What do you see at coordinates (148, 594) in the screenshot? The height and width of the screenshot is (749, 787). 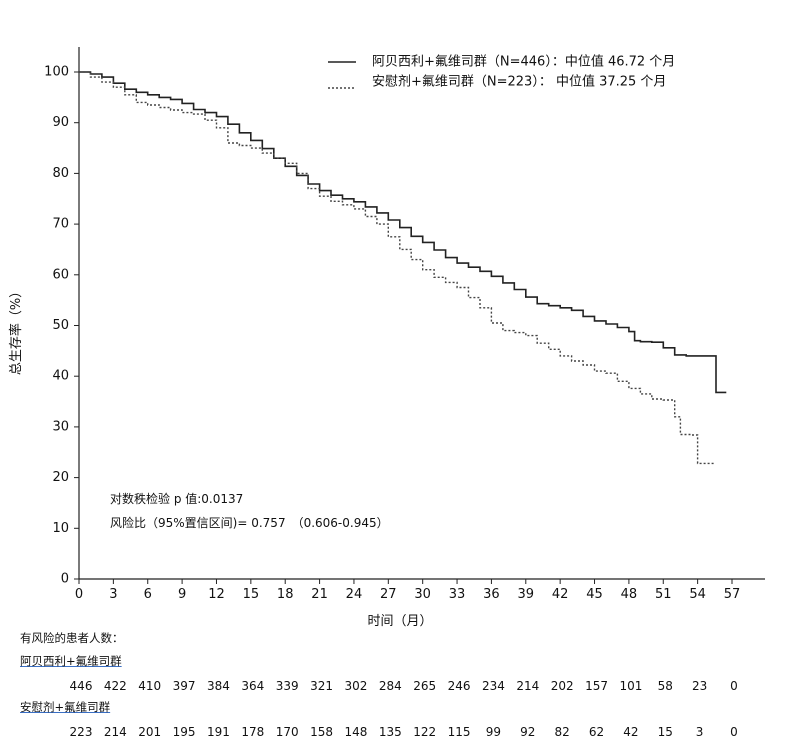 I see `x-tick-label: 6` at bounding box center [148, 594].